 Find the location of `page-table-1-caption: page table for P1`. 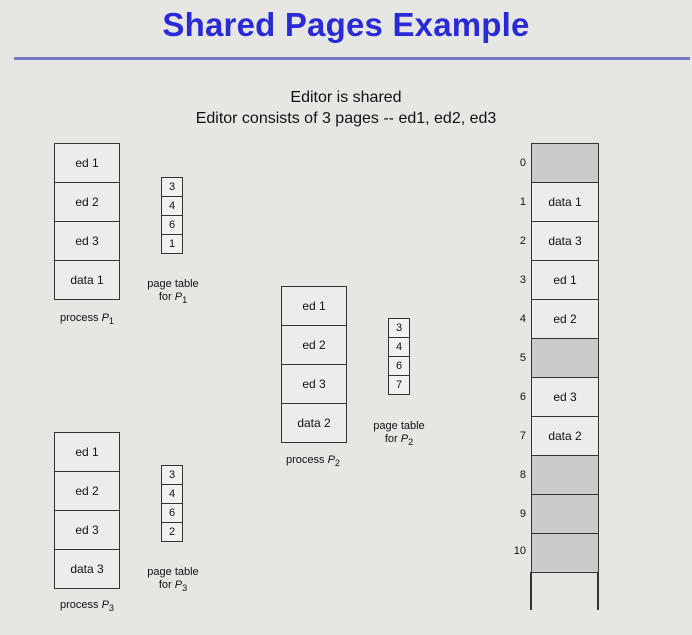

page-table-1-caption: page table for P1 is located at coordinates (173, 292).